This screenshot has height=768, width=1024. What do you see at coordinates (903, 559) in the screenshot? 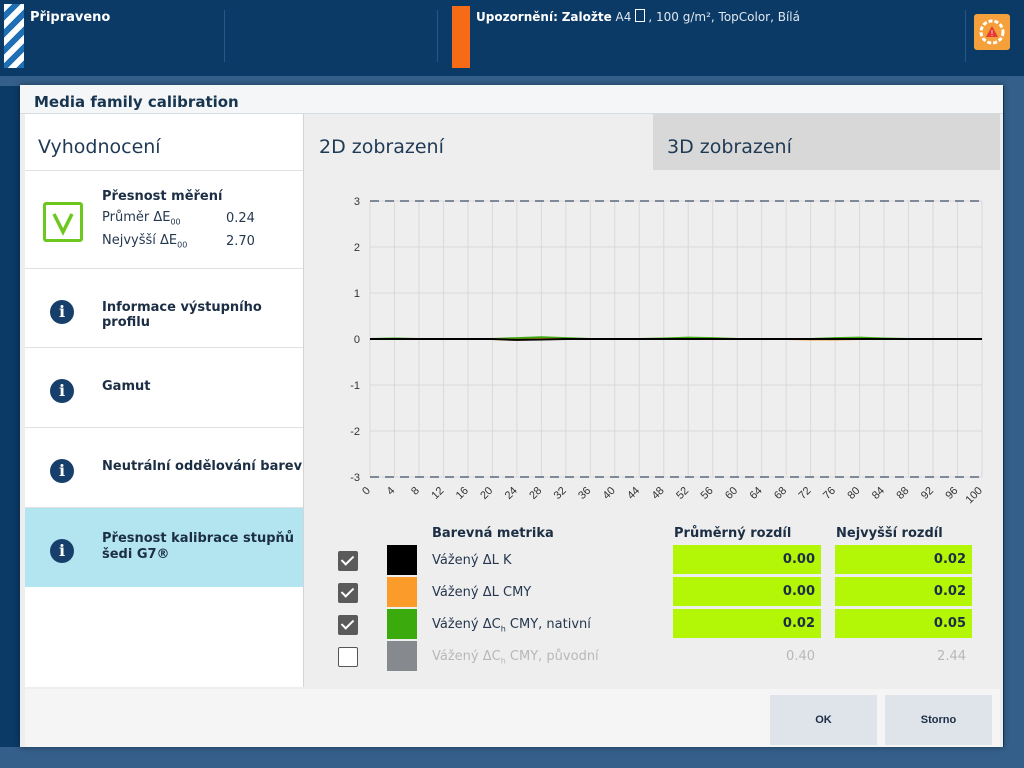
I see `max-difference-value: 0.02` at bounding box center [903, 559].